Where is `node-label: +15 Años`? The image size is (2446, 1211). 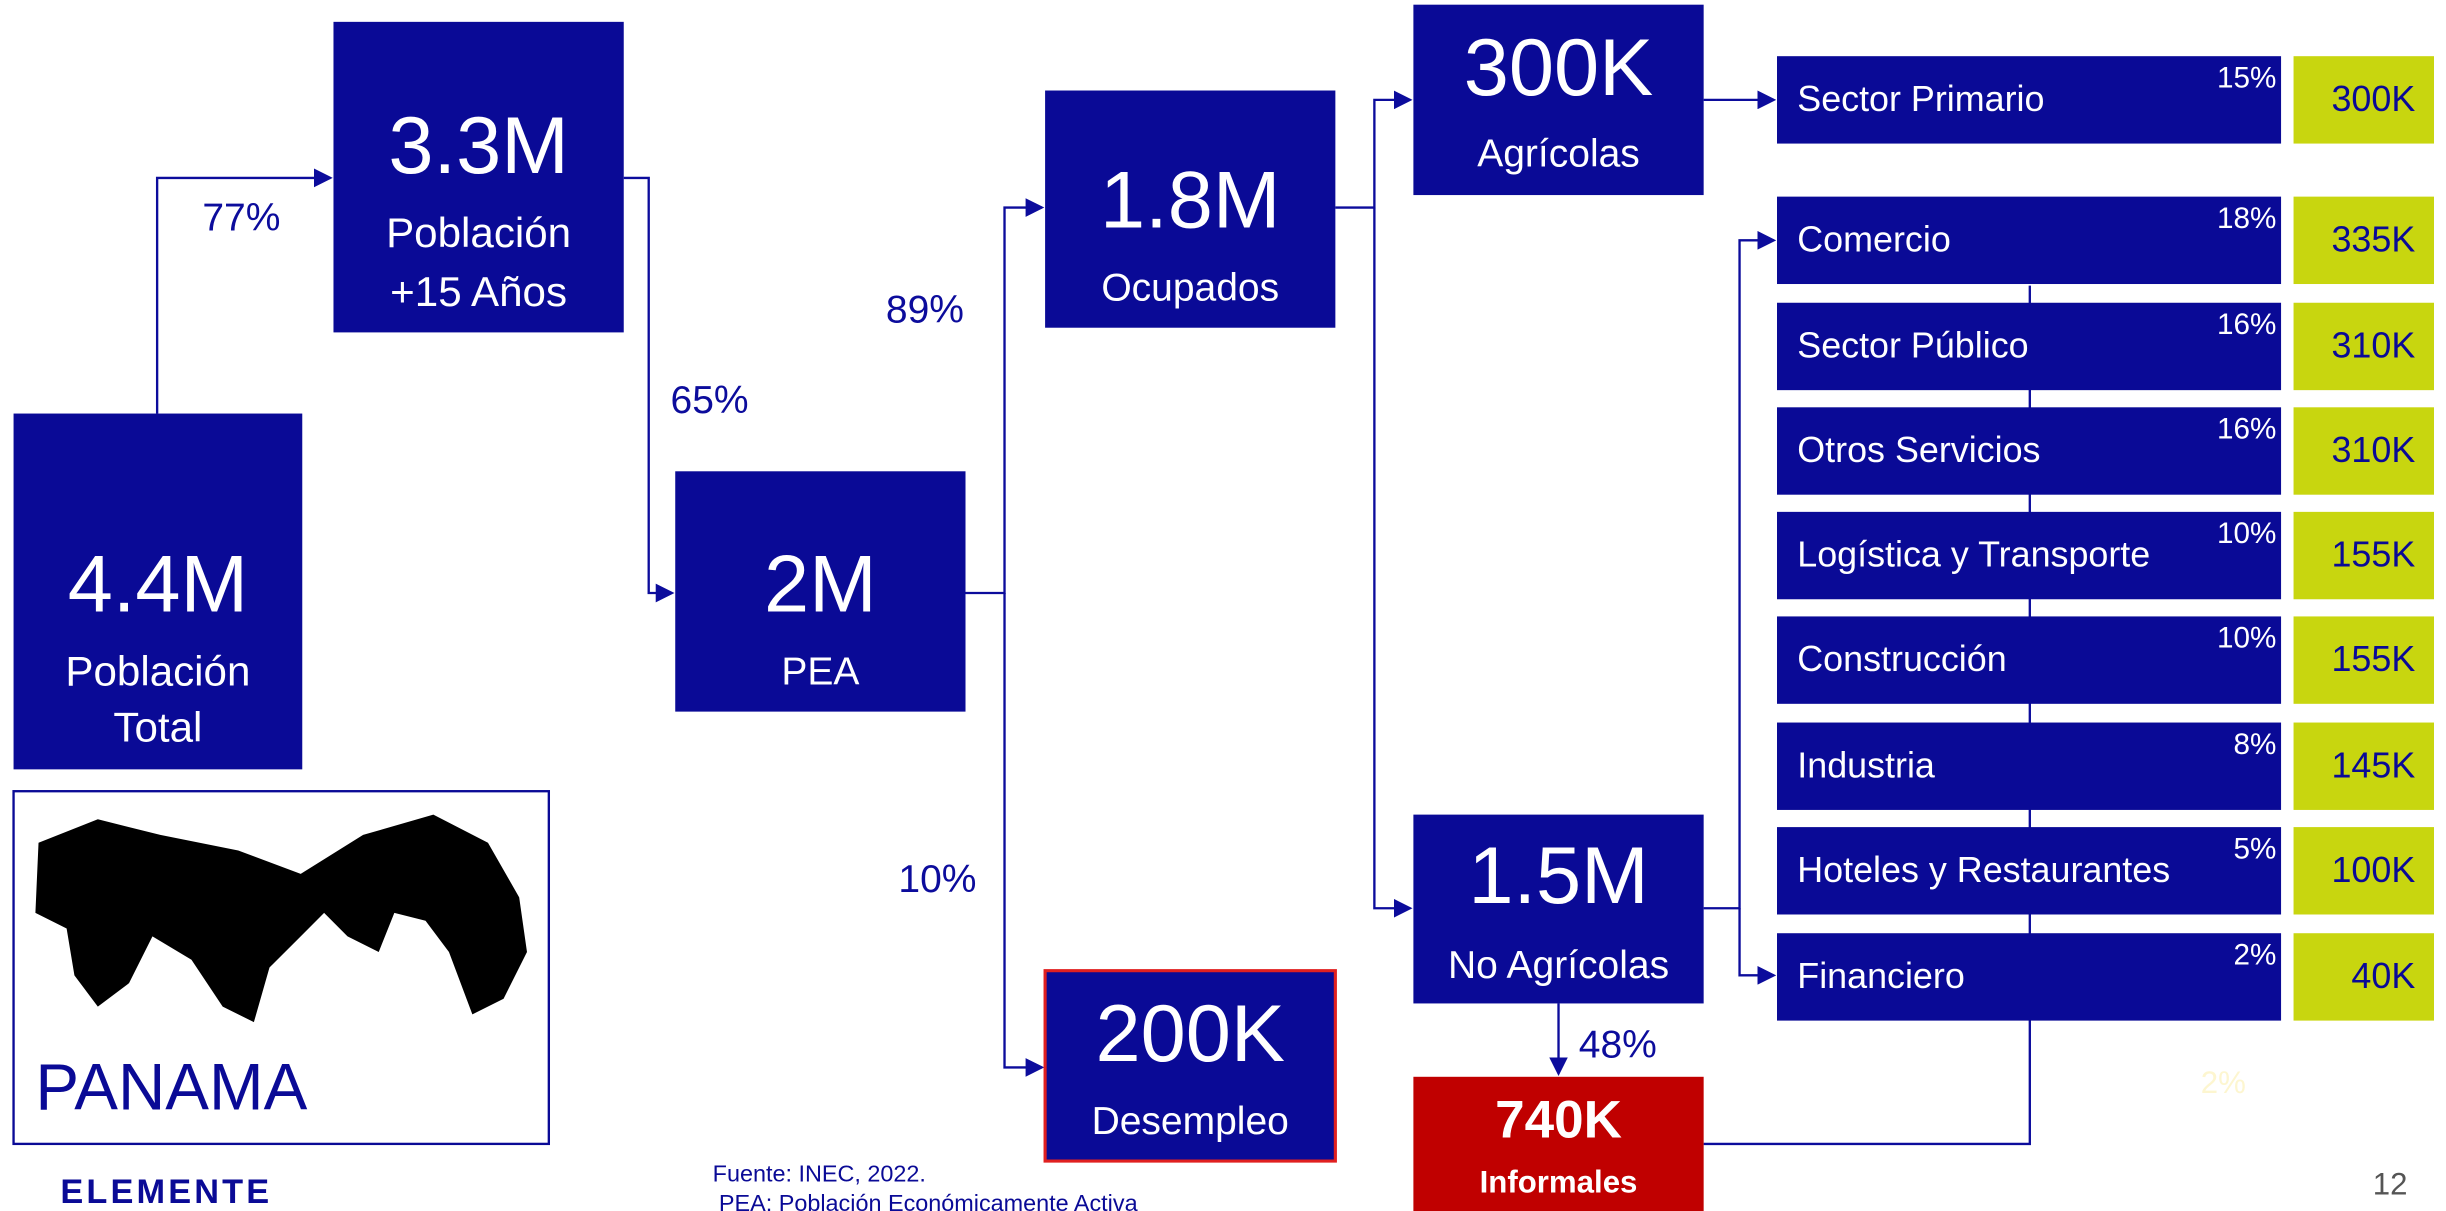
node-label: +15 Años is located at coordinates (478, 291).